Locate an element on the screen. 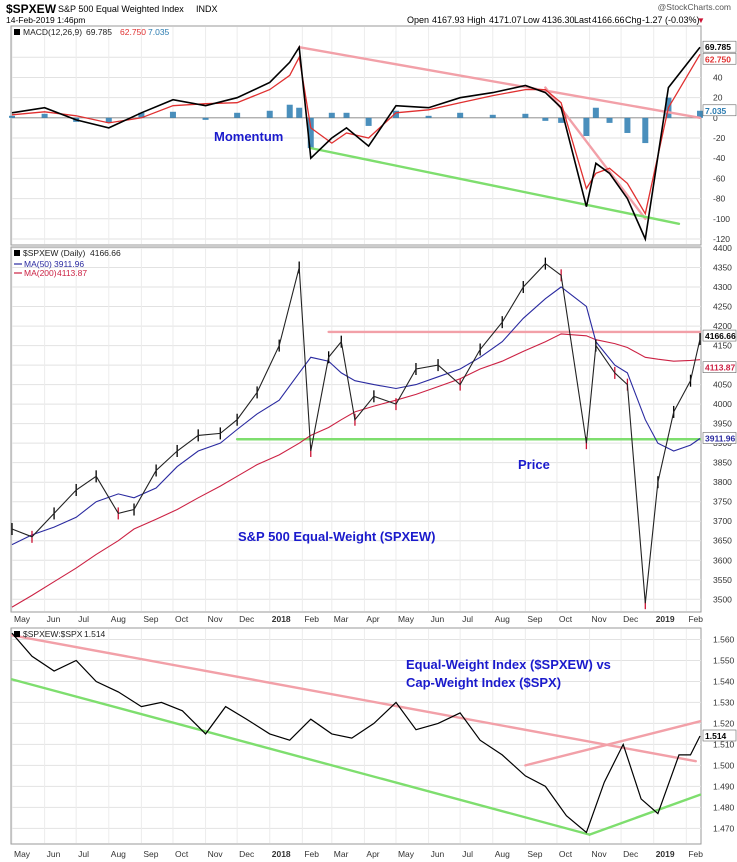 The height and width of the screenshot is (862, 737). macd-end-label-box is located at coordinates (719, 46).